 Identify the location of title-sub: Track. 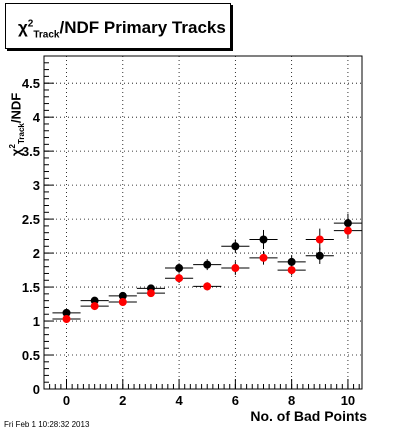
(46, 35).